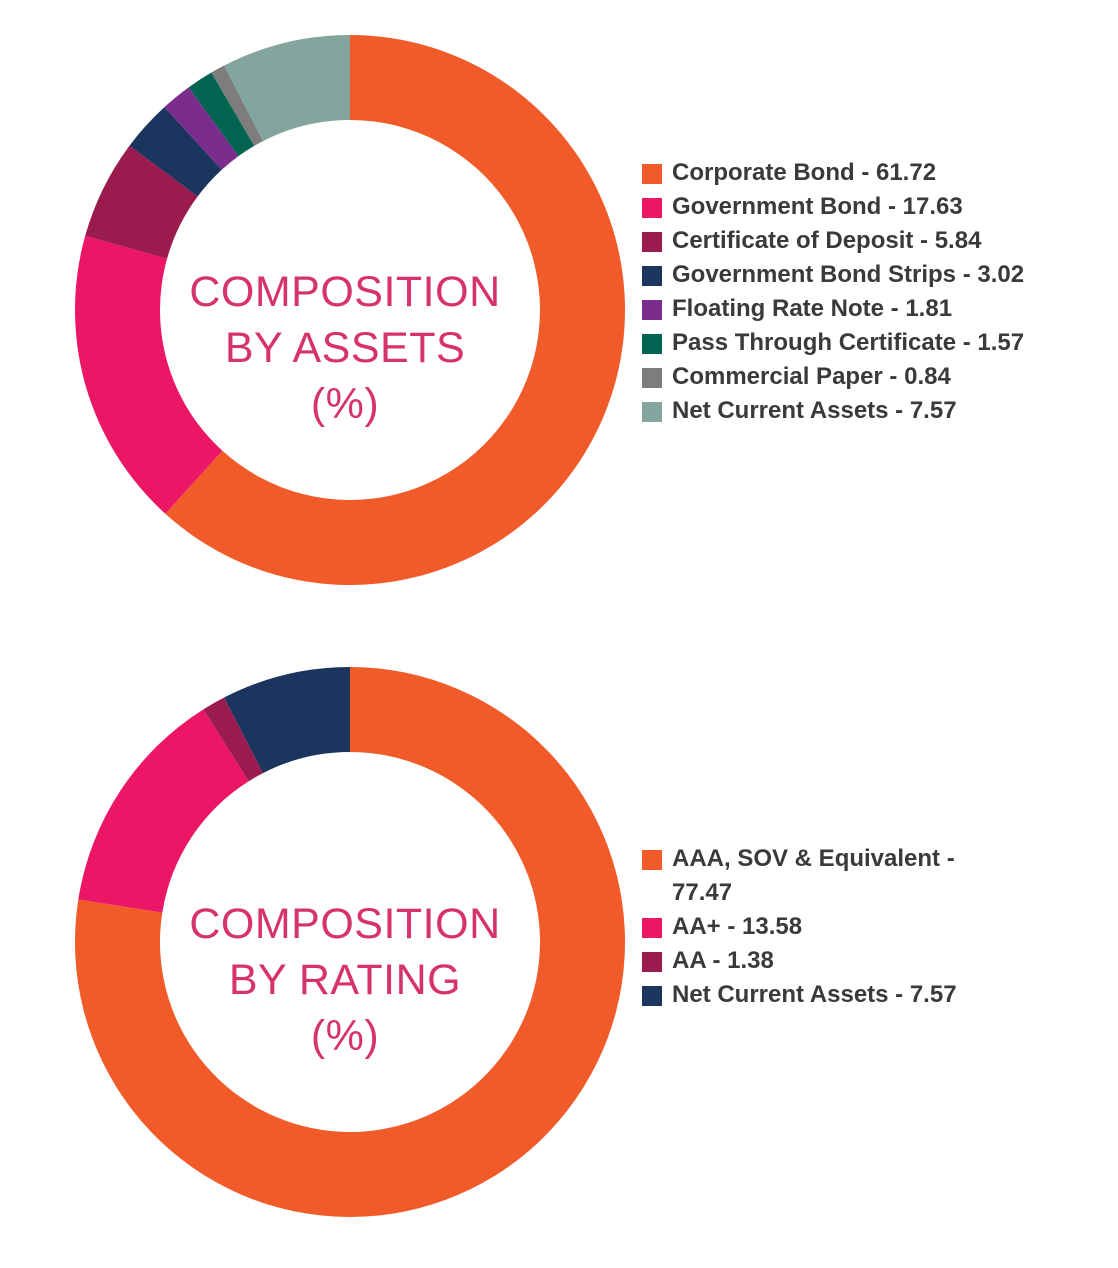  I want to click on legend-item: AA - 1.38, so click(822, 961).